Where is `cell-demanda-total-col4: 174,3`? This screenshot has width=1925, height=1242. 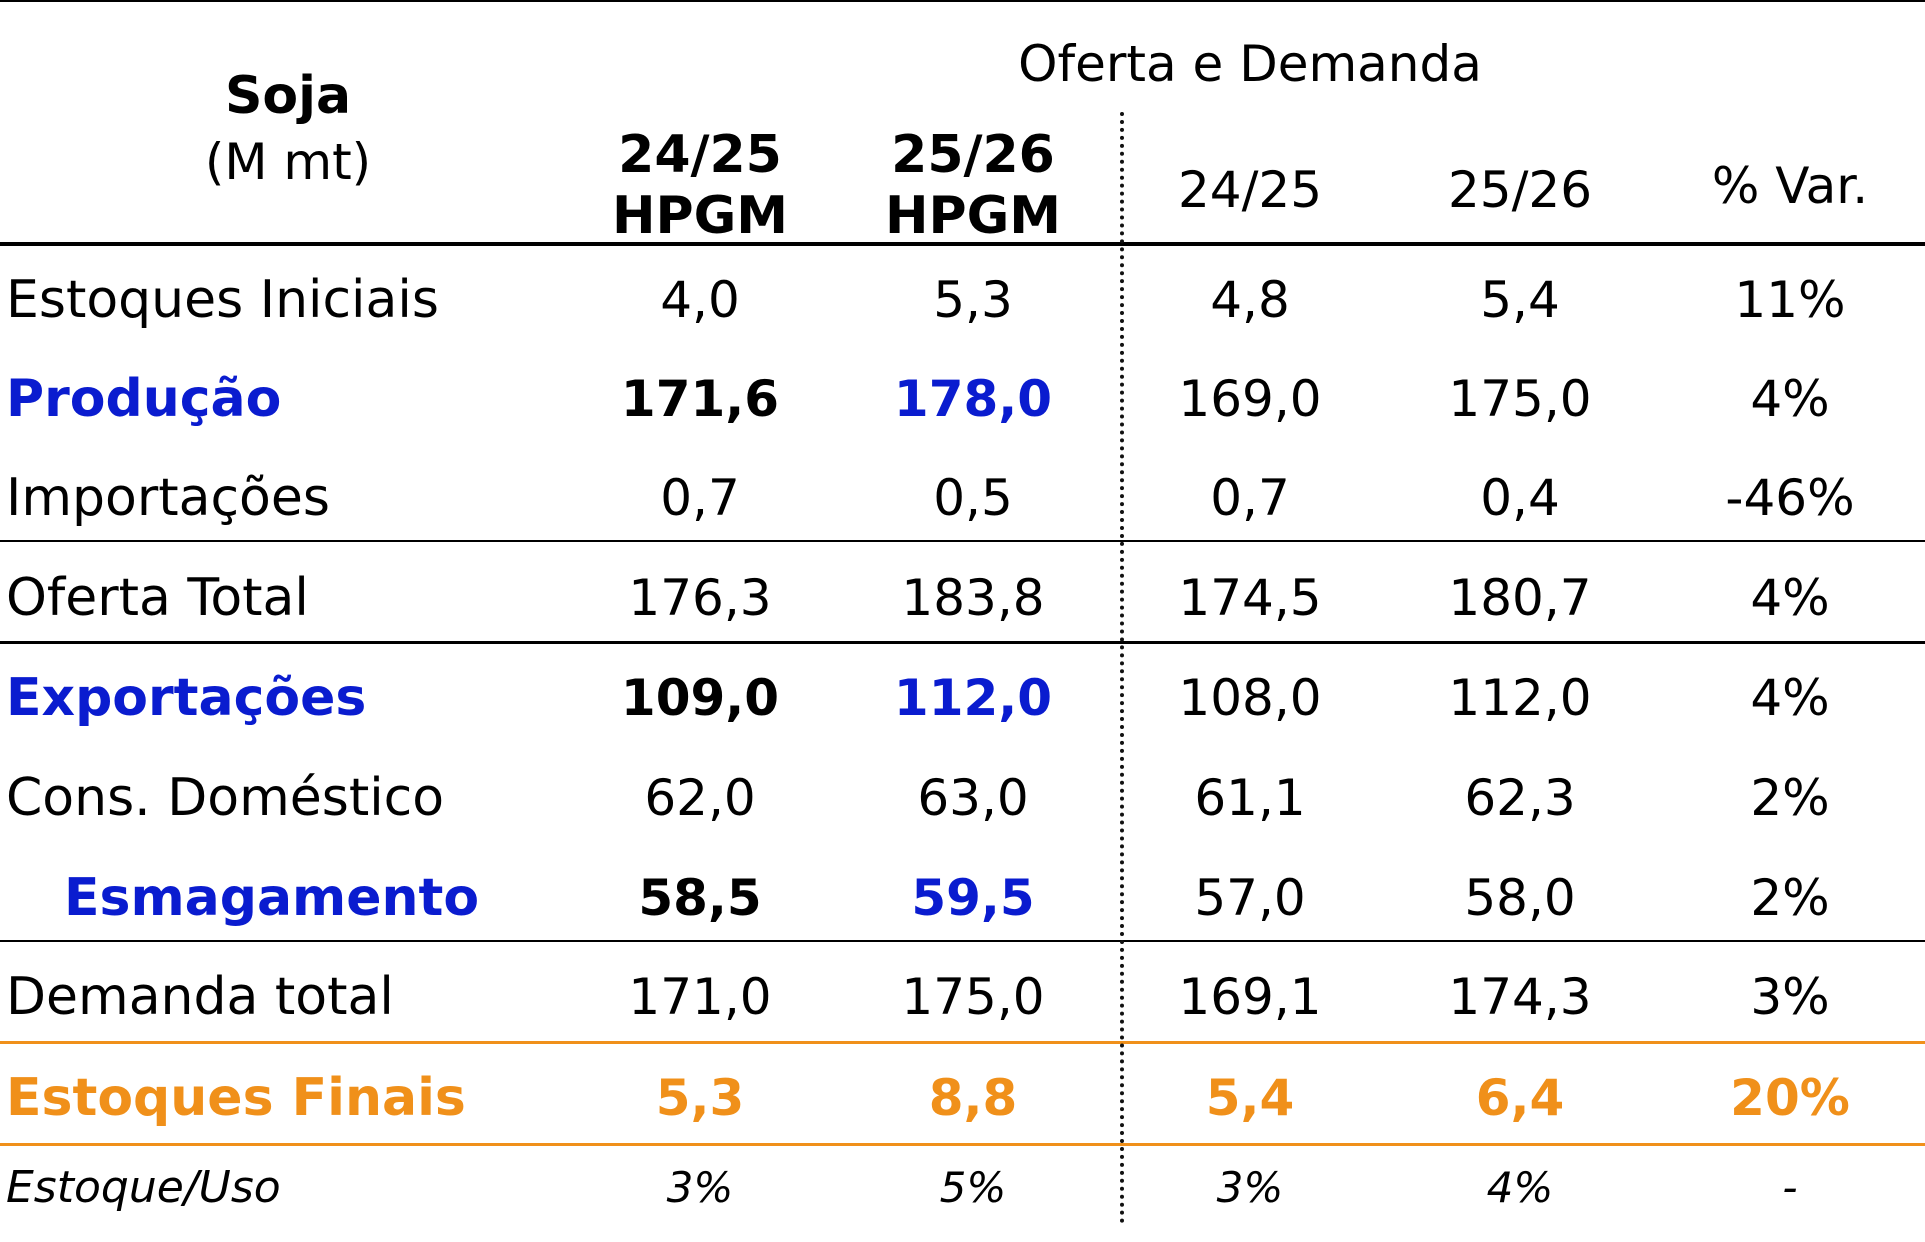
cell-demanda-total-col4: 174,3 is located at coordinates (1520, 997).